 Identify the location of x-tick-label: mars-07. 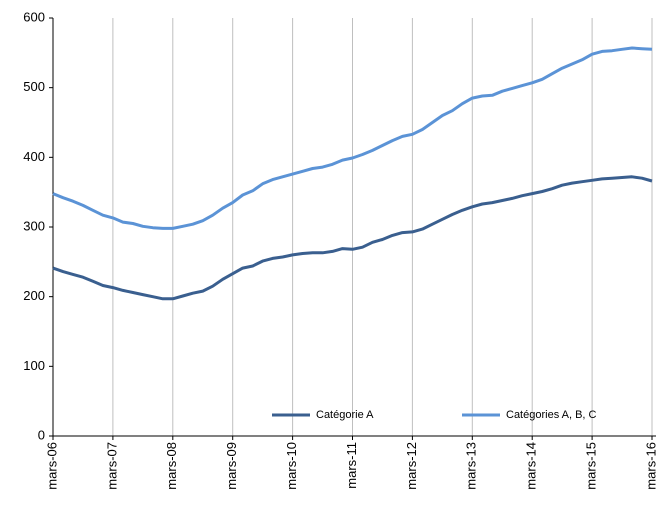
(111, 466).